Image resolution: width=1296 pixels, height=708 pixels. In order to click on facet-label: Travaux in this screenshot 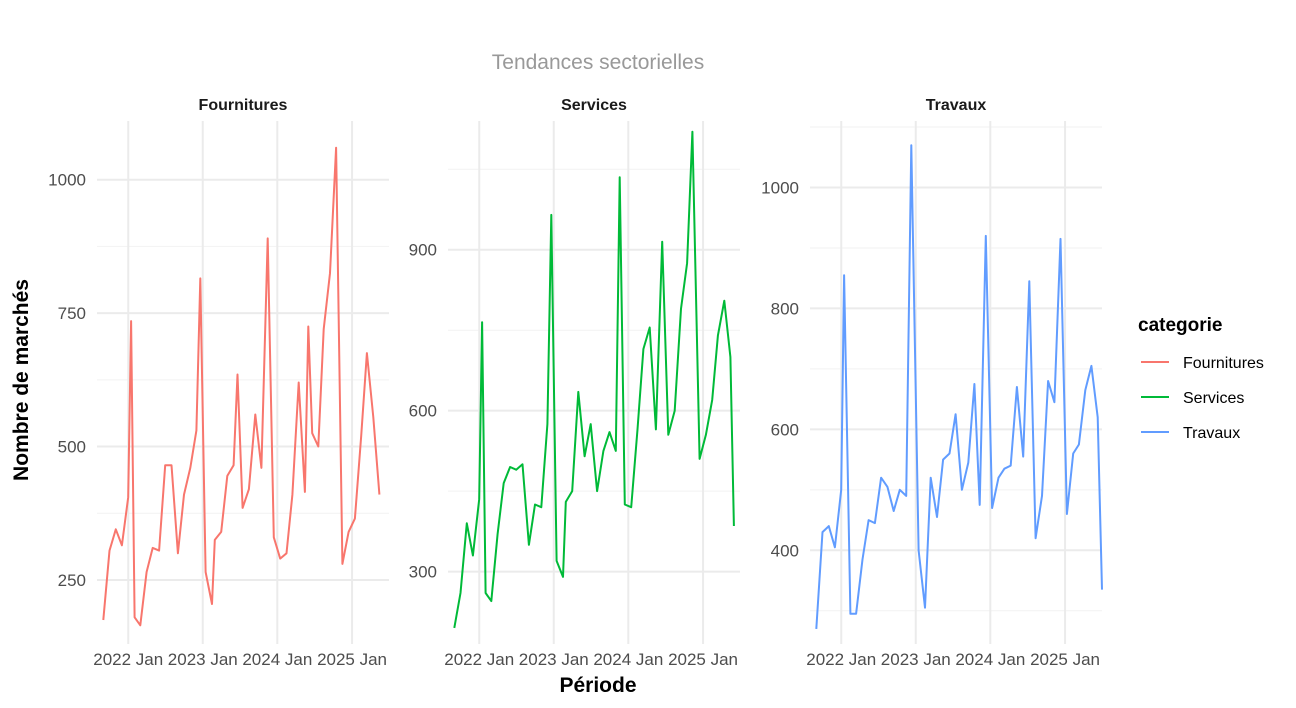, I will do `click(956, 105)`.